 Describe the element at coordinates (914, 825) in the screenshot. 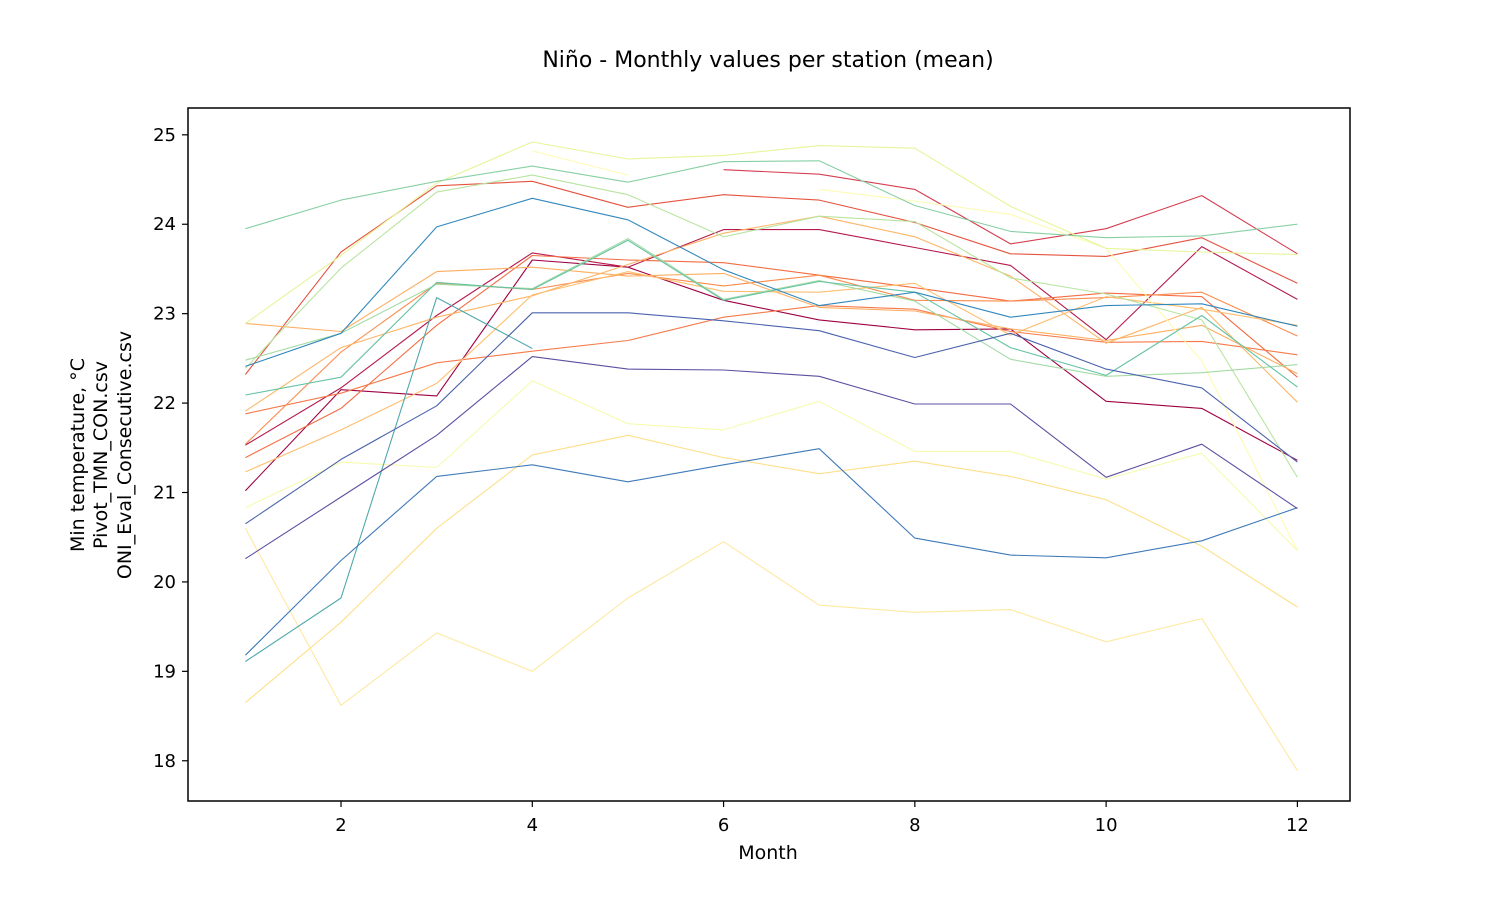

I see `x-tick-label: 8` at that location.